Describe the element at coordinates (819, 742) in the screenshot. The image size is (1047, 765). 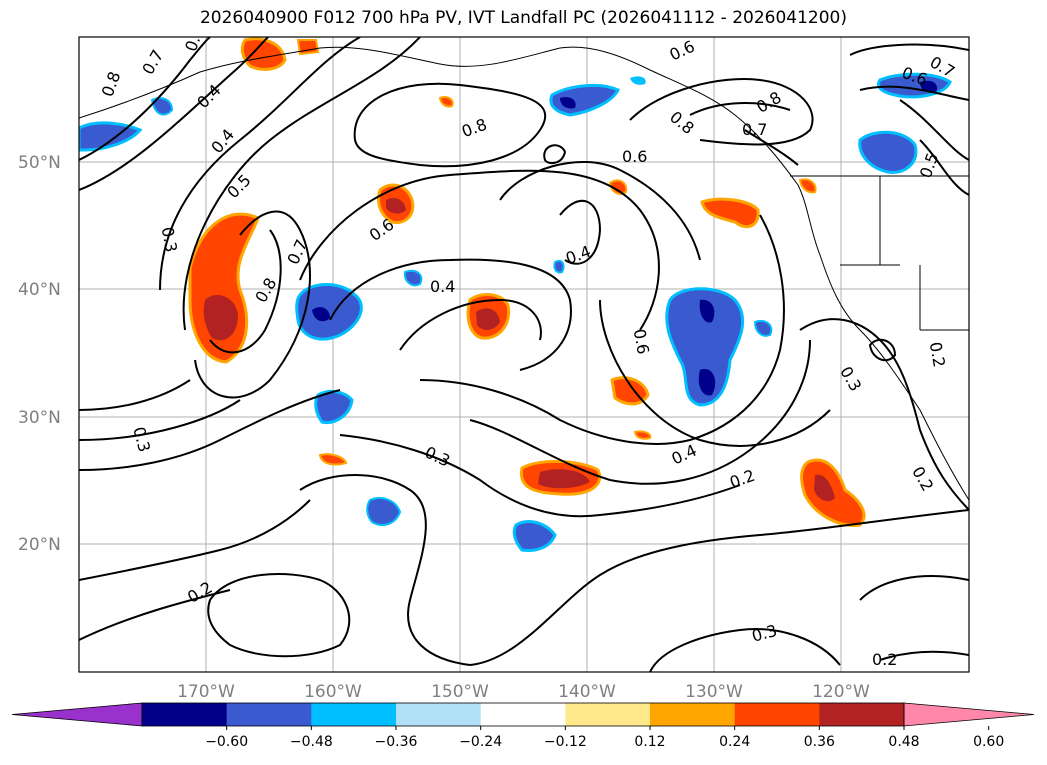
I see `colorbar-tick-label: 0.36` at that location.